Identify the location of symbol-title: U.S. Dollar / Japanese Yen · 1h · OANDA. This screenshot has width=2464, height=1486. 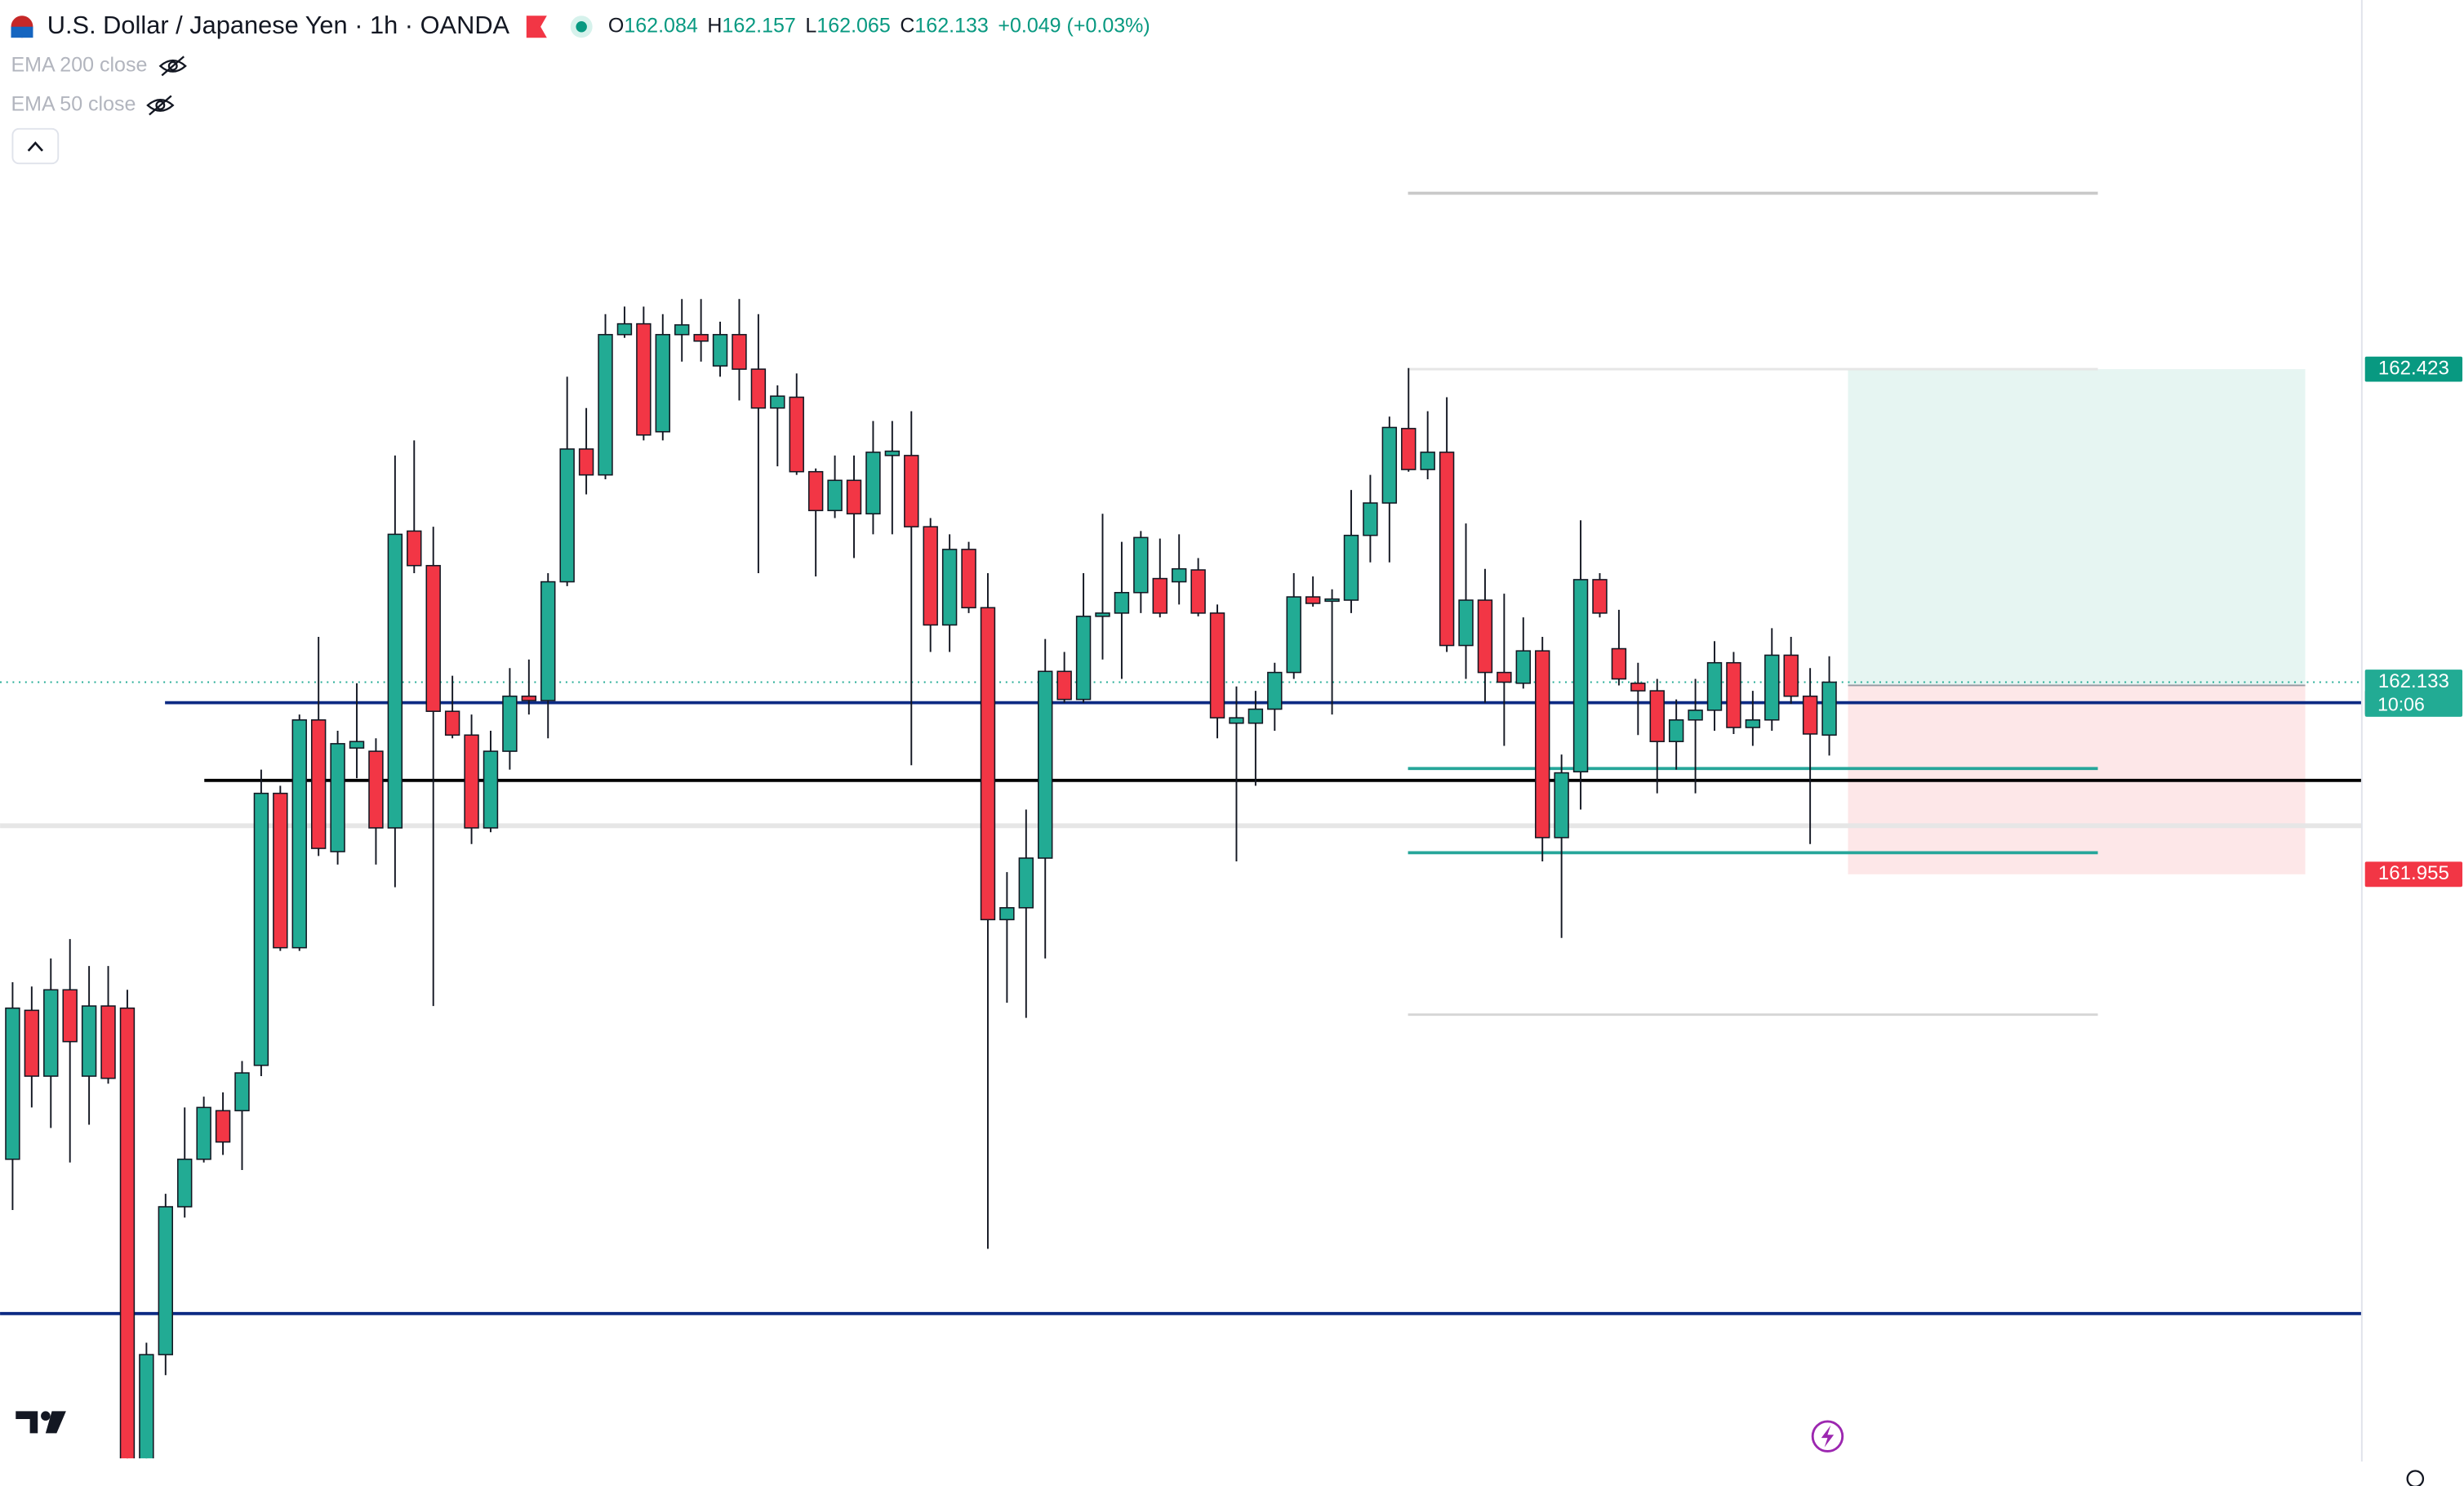
(278, 25).